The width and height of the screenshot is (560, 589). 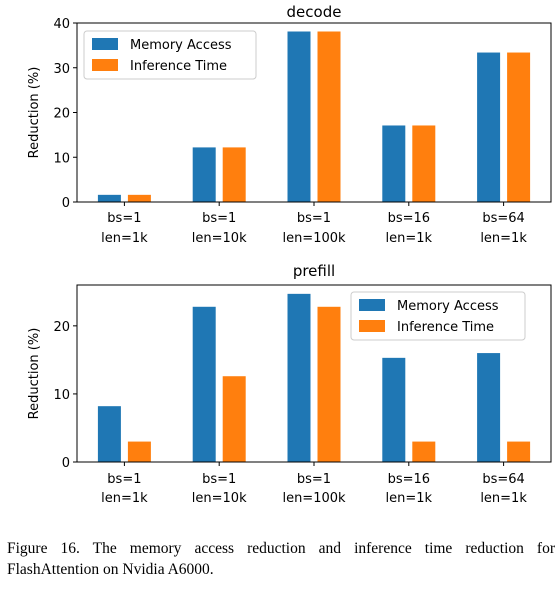 I want to click on y-tick-label: 30, so click(x=61, y=69).